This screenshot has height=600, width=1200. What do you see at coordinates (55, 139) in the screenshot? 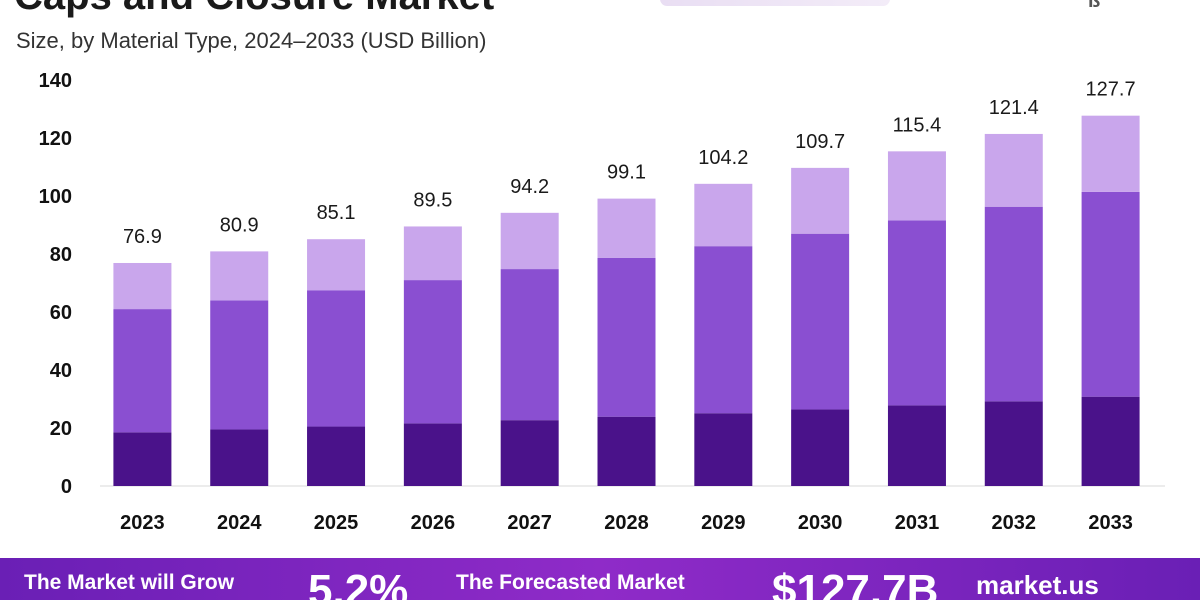
I see `y-tick-label: 120` at bounding box center [55, 139].